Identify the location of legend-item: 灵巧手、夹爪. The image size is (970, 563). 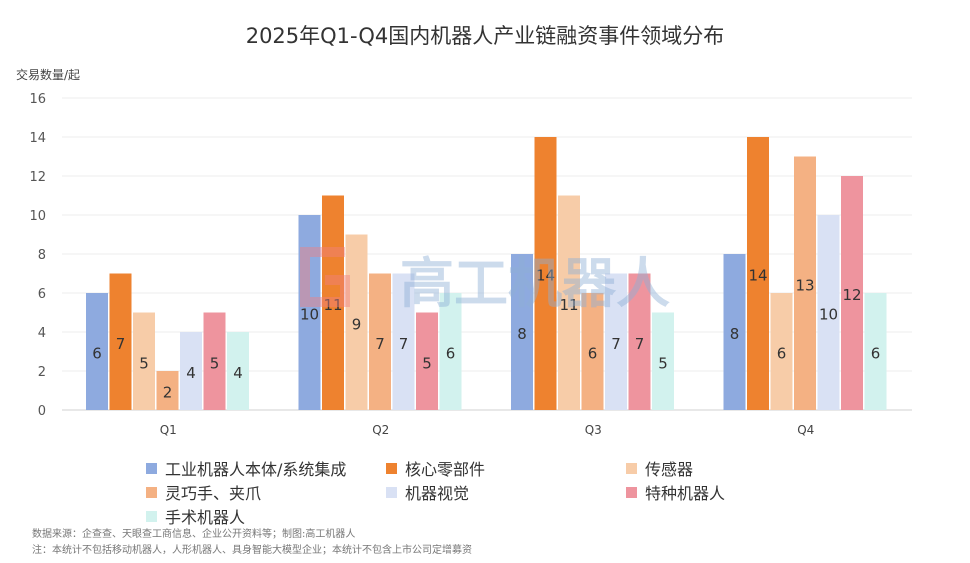
(266, 492).